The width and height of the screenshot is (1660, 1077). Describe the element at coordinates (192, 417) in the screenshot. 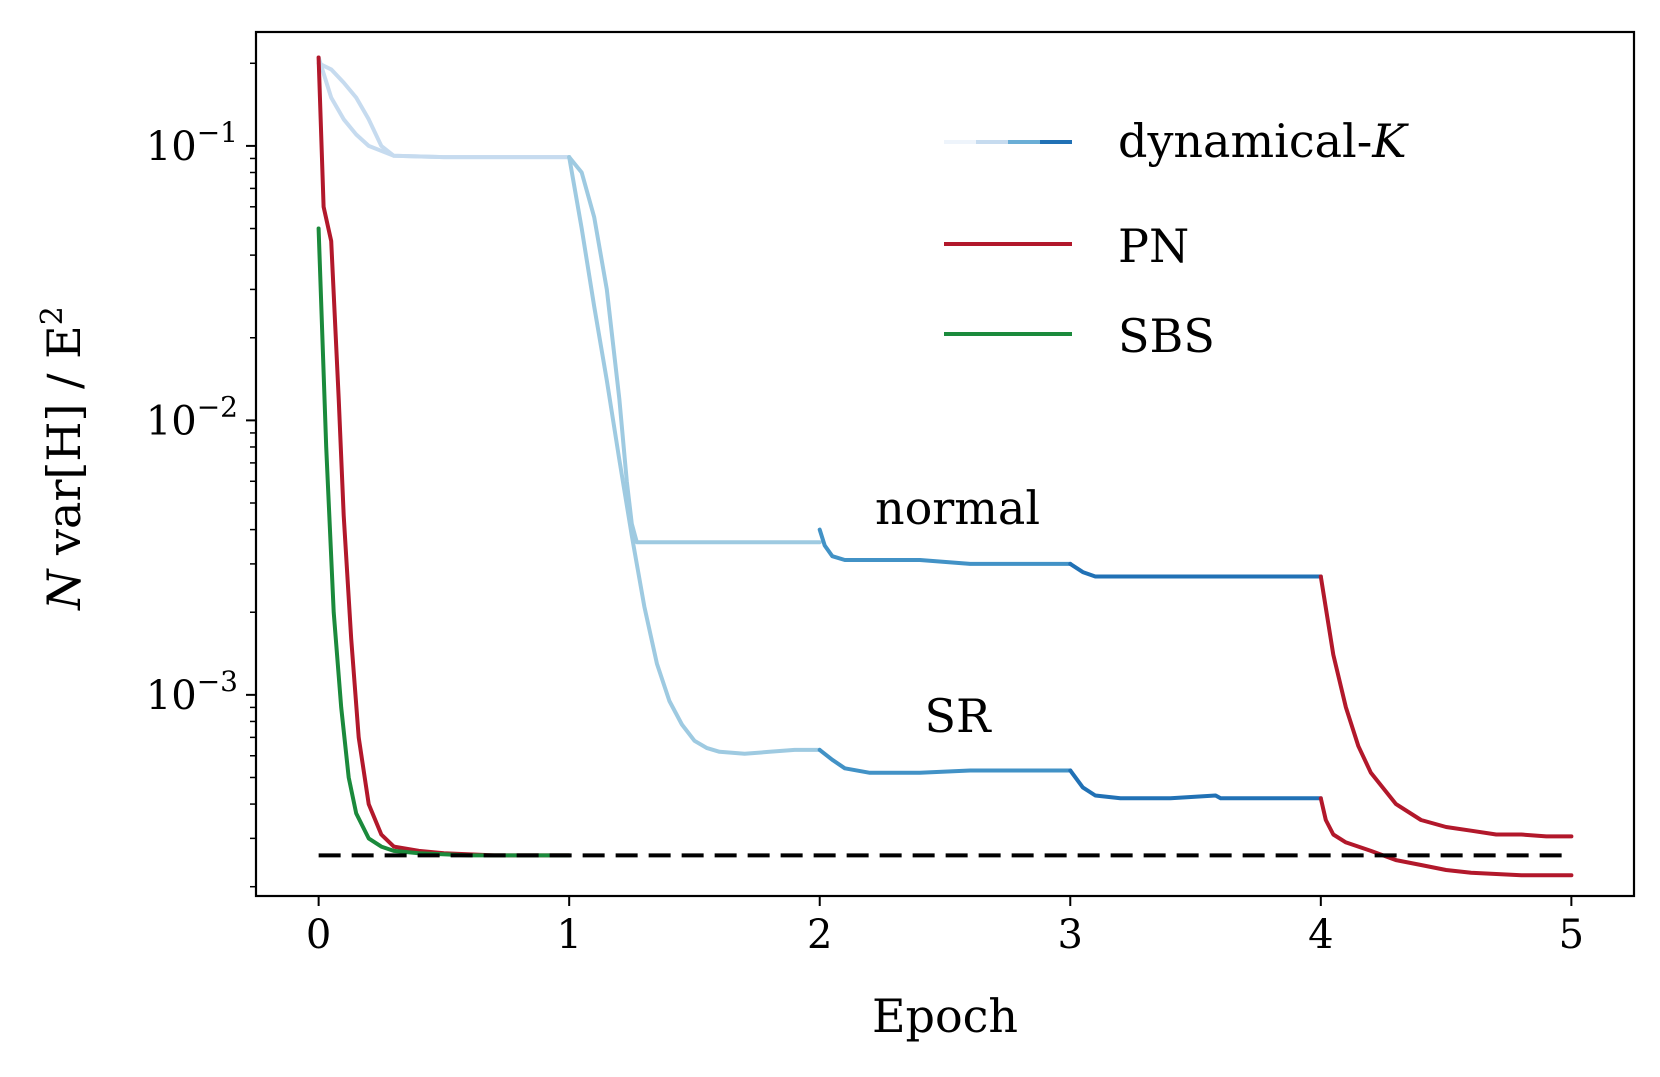

I see `y-tick-label-1: 10⁻²` at that location.